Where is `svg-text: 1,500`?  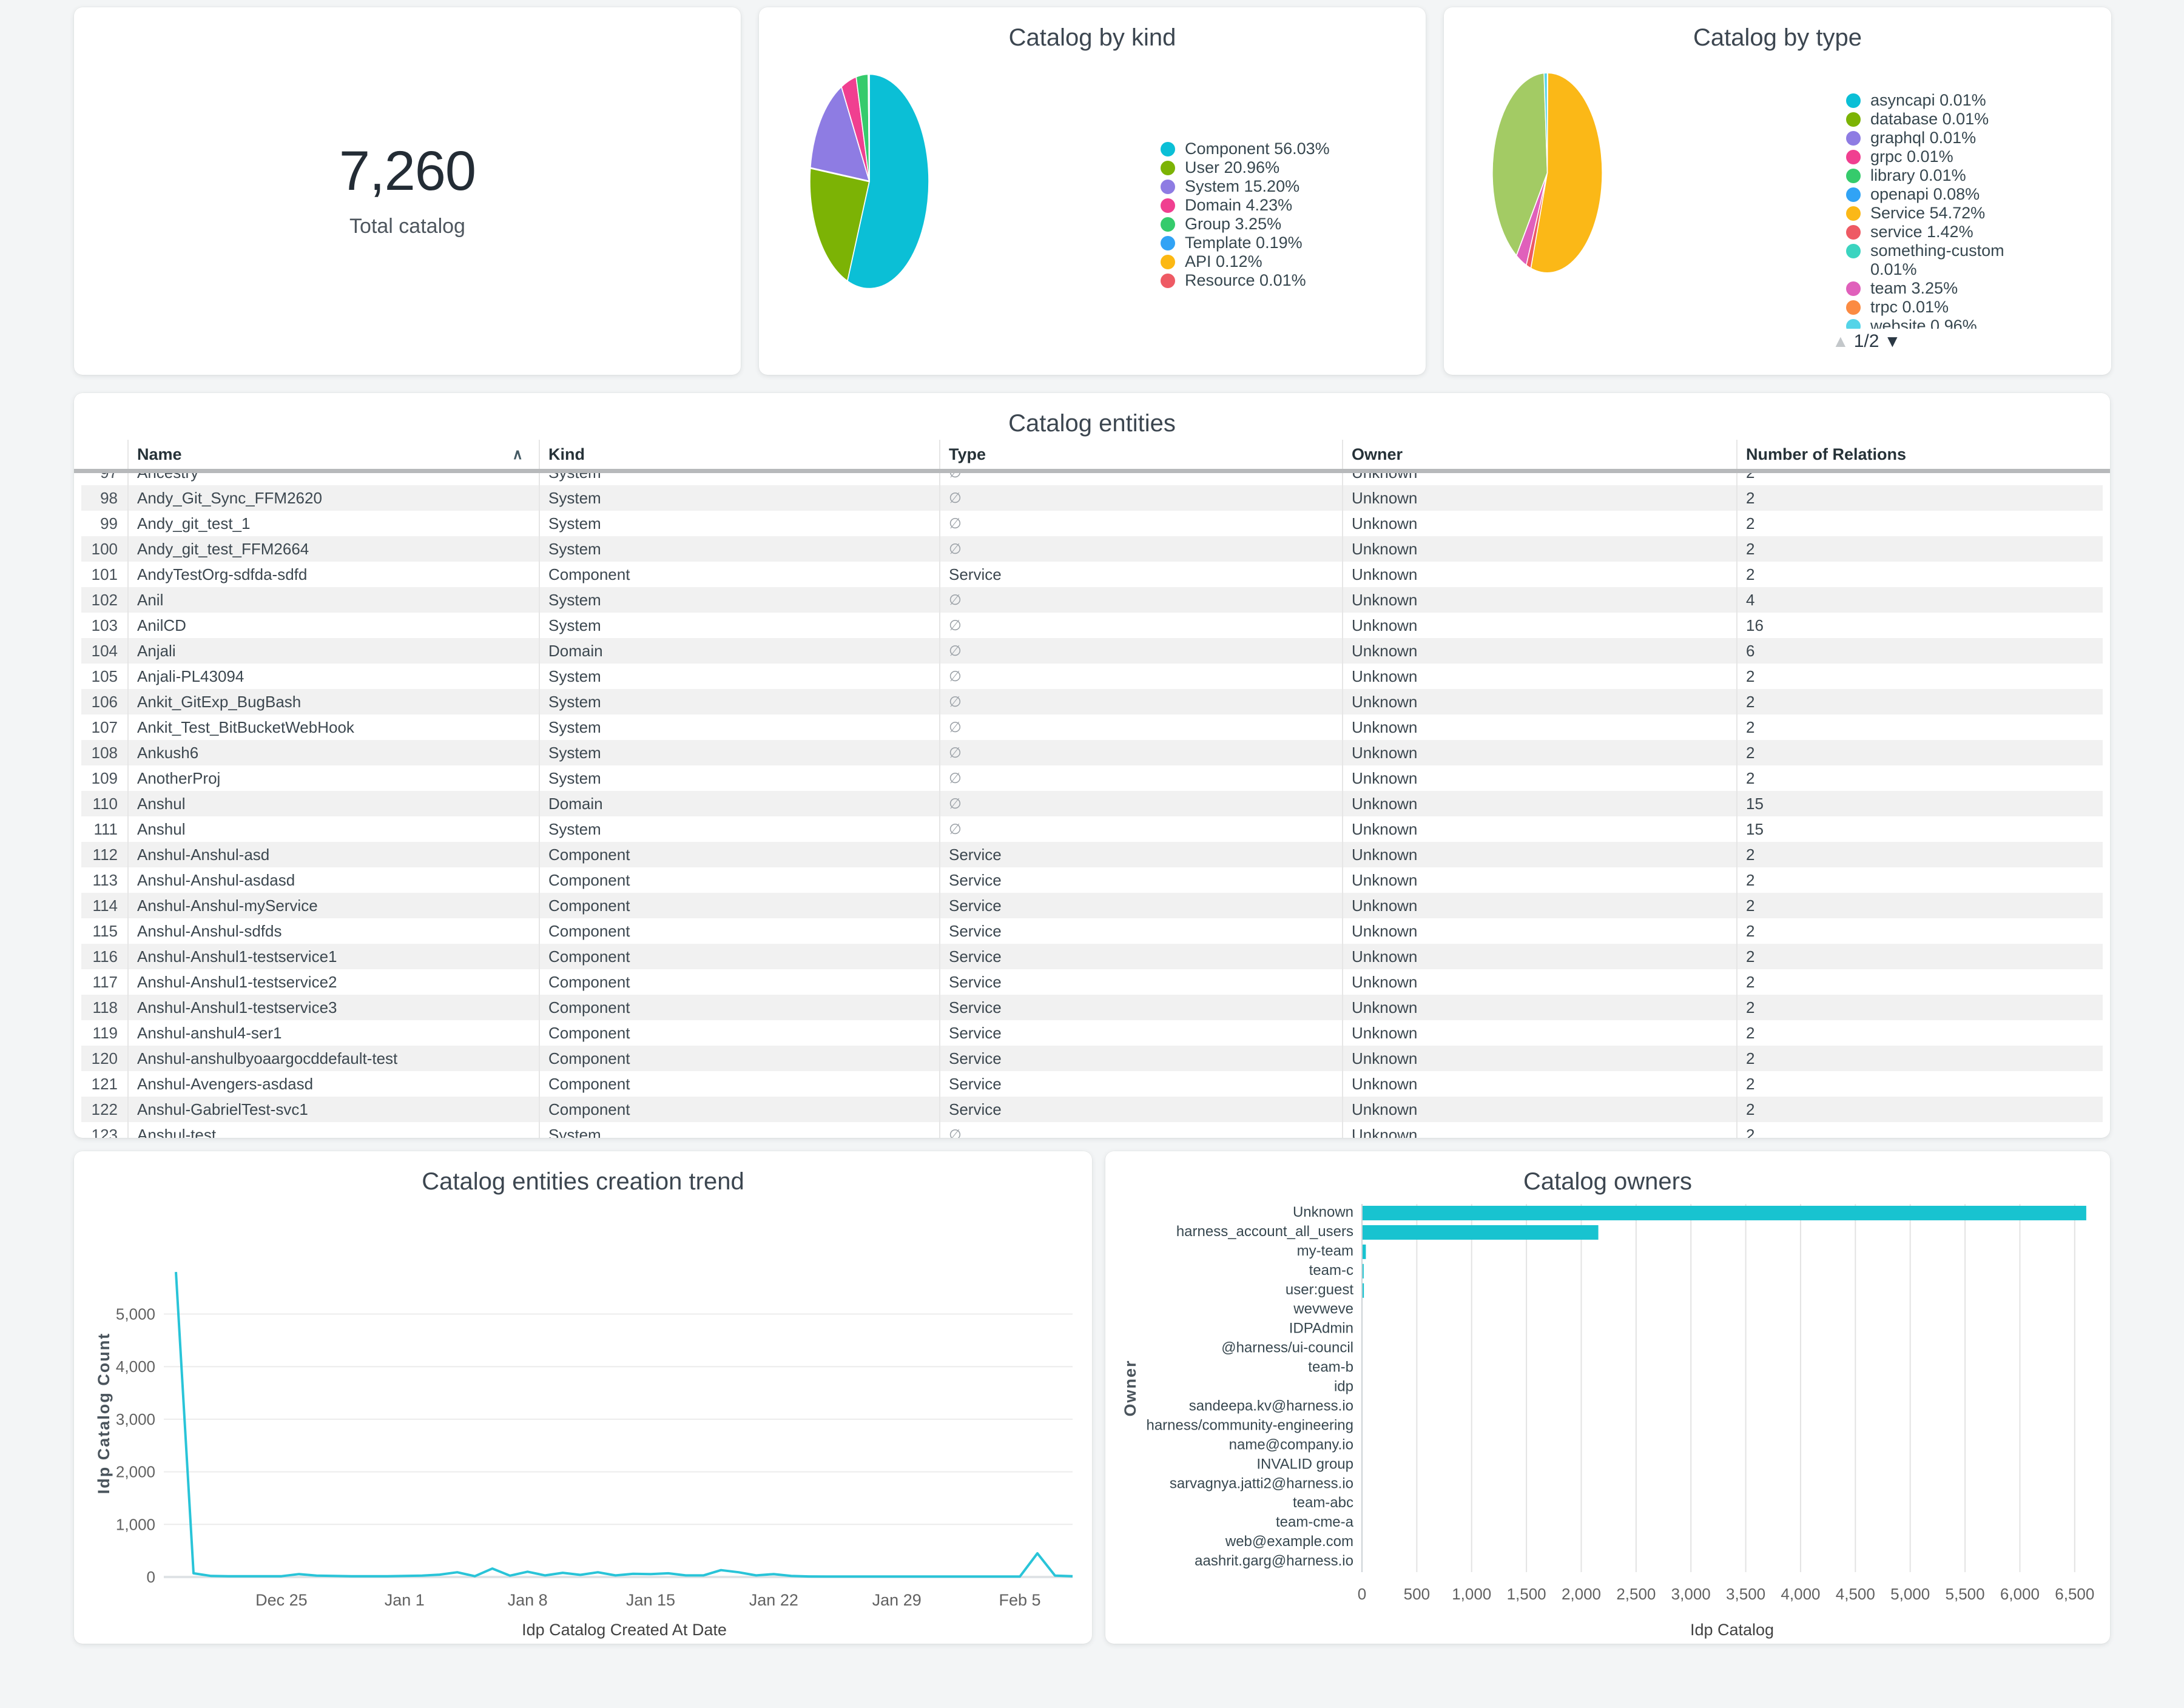 svg-text: 1,500 is located at coordinates (1526, 1594).